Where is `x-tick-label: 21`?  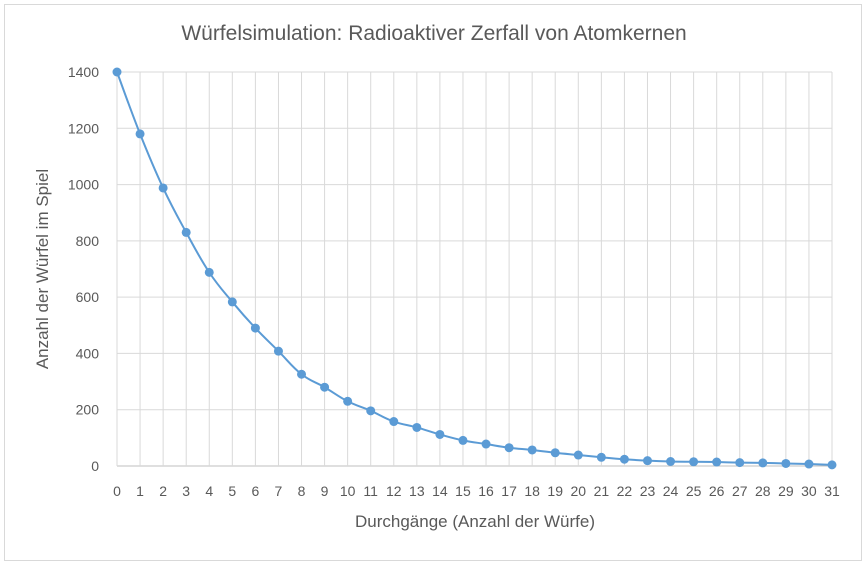
x-tick-label: 21 is located at coordinates (602, 491).